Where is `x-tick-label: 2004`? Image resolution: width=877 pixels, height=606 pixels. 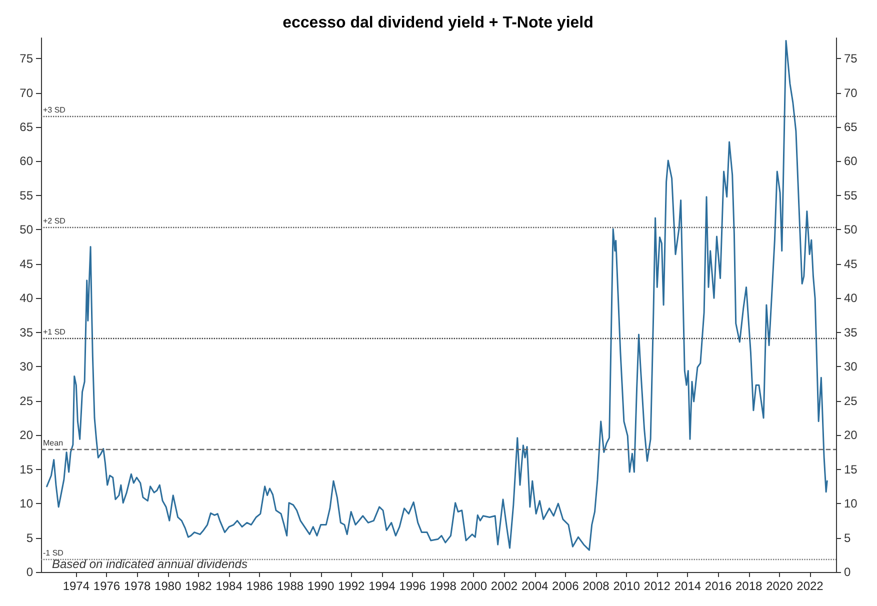 x-tick-label: 2004 is located at coordinates (534, 586).